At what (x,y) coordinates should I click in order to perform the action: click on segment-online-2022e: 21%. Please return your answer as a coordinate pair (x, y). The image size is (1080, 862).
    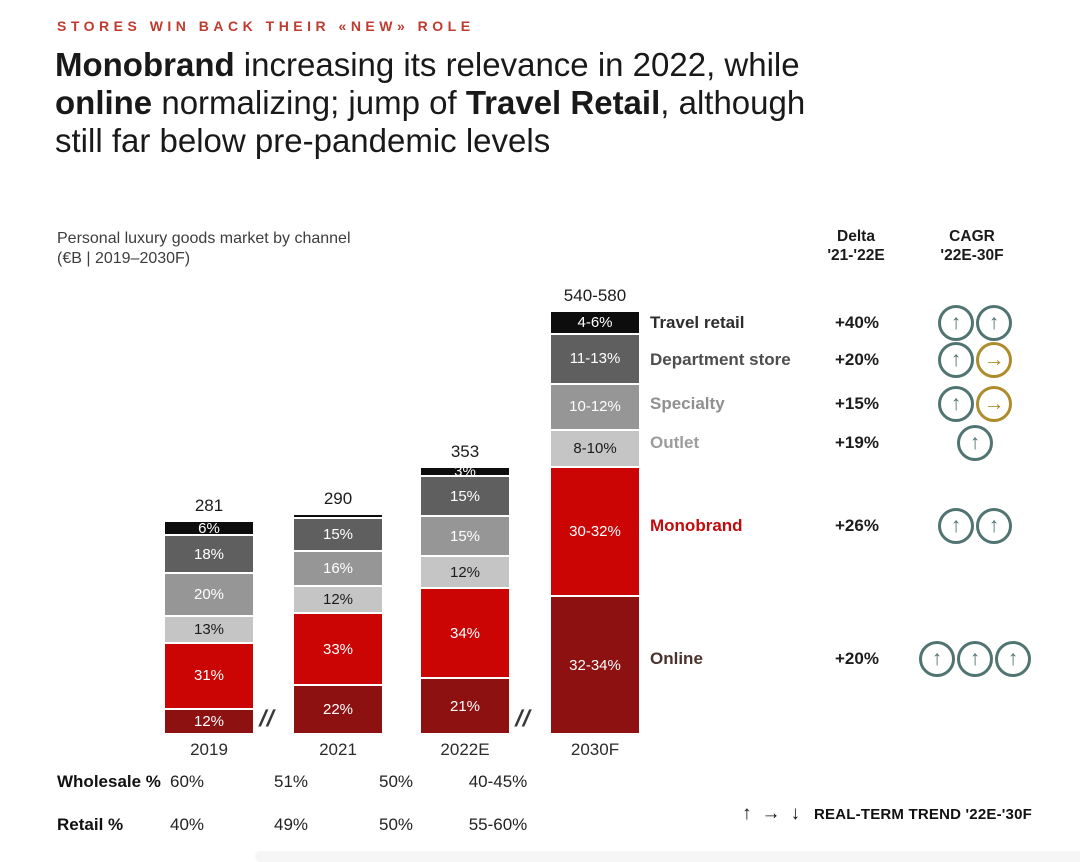
    Looking at the image, I should click on (465, 705).